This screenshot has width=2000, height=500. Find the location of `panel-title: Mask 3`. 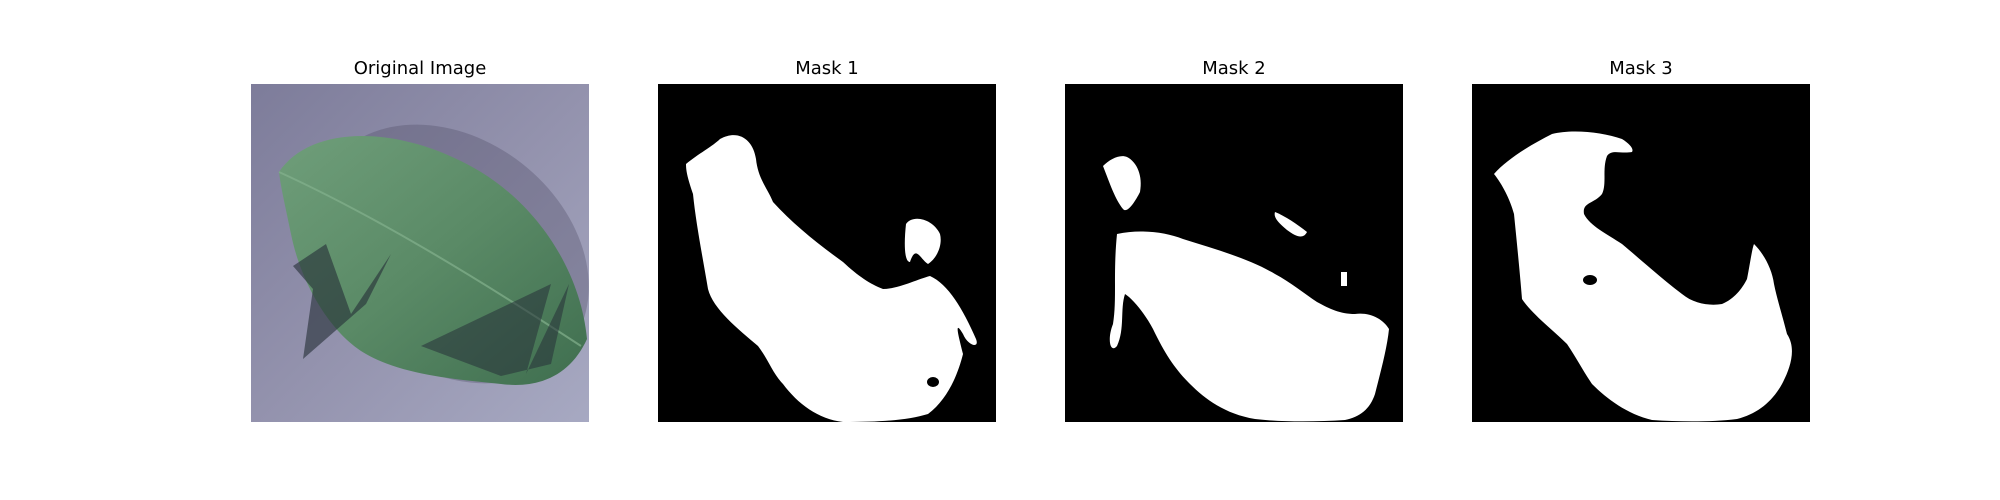

panel-title: Mask 3 is located at coordinates (1641, 68).